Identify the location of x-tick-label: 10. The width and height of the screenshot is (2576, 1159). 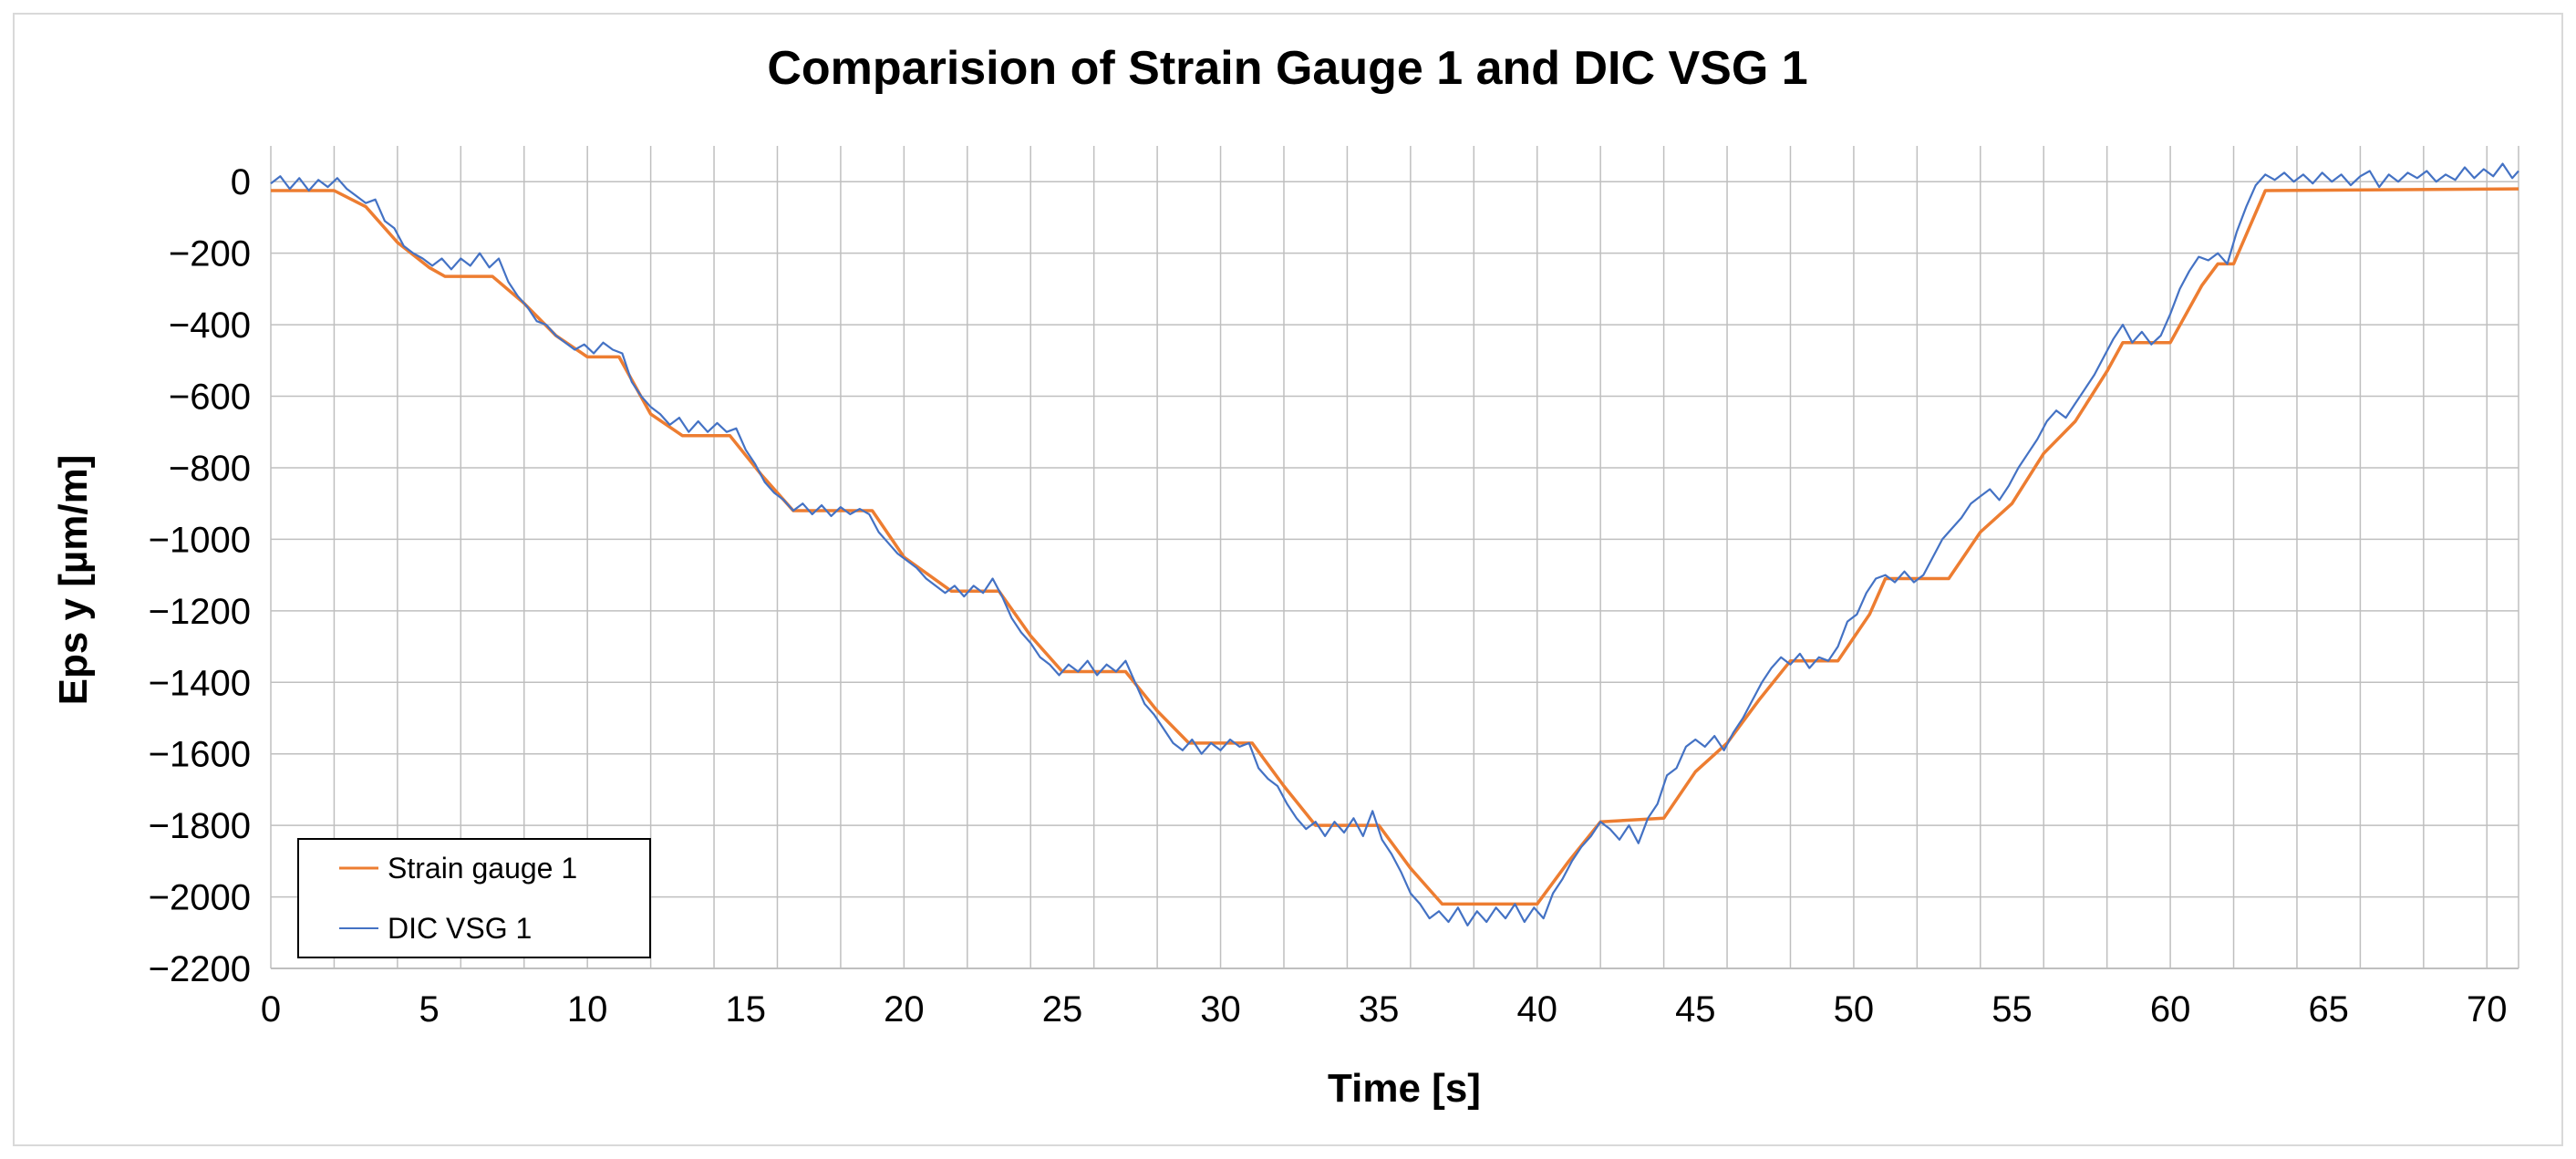
(587, 1009).